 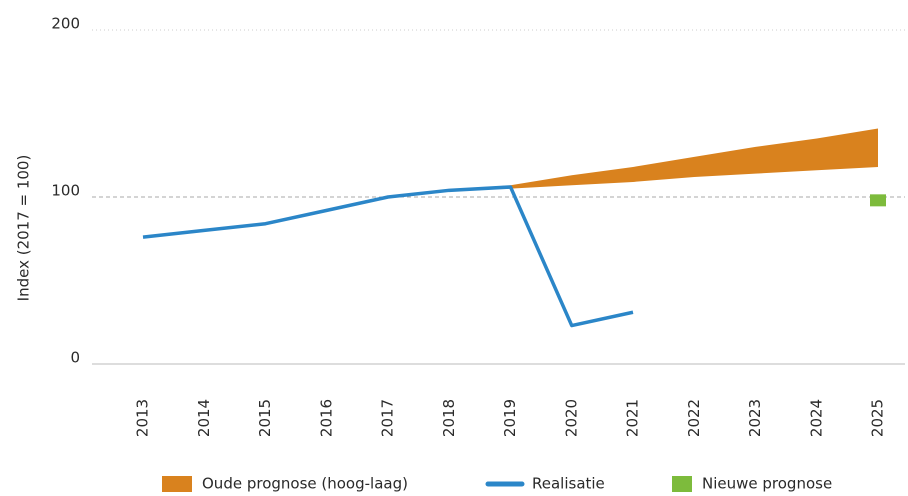 I want to click on y-tick-label: 200, so click(x=65, y=24).